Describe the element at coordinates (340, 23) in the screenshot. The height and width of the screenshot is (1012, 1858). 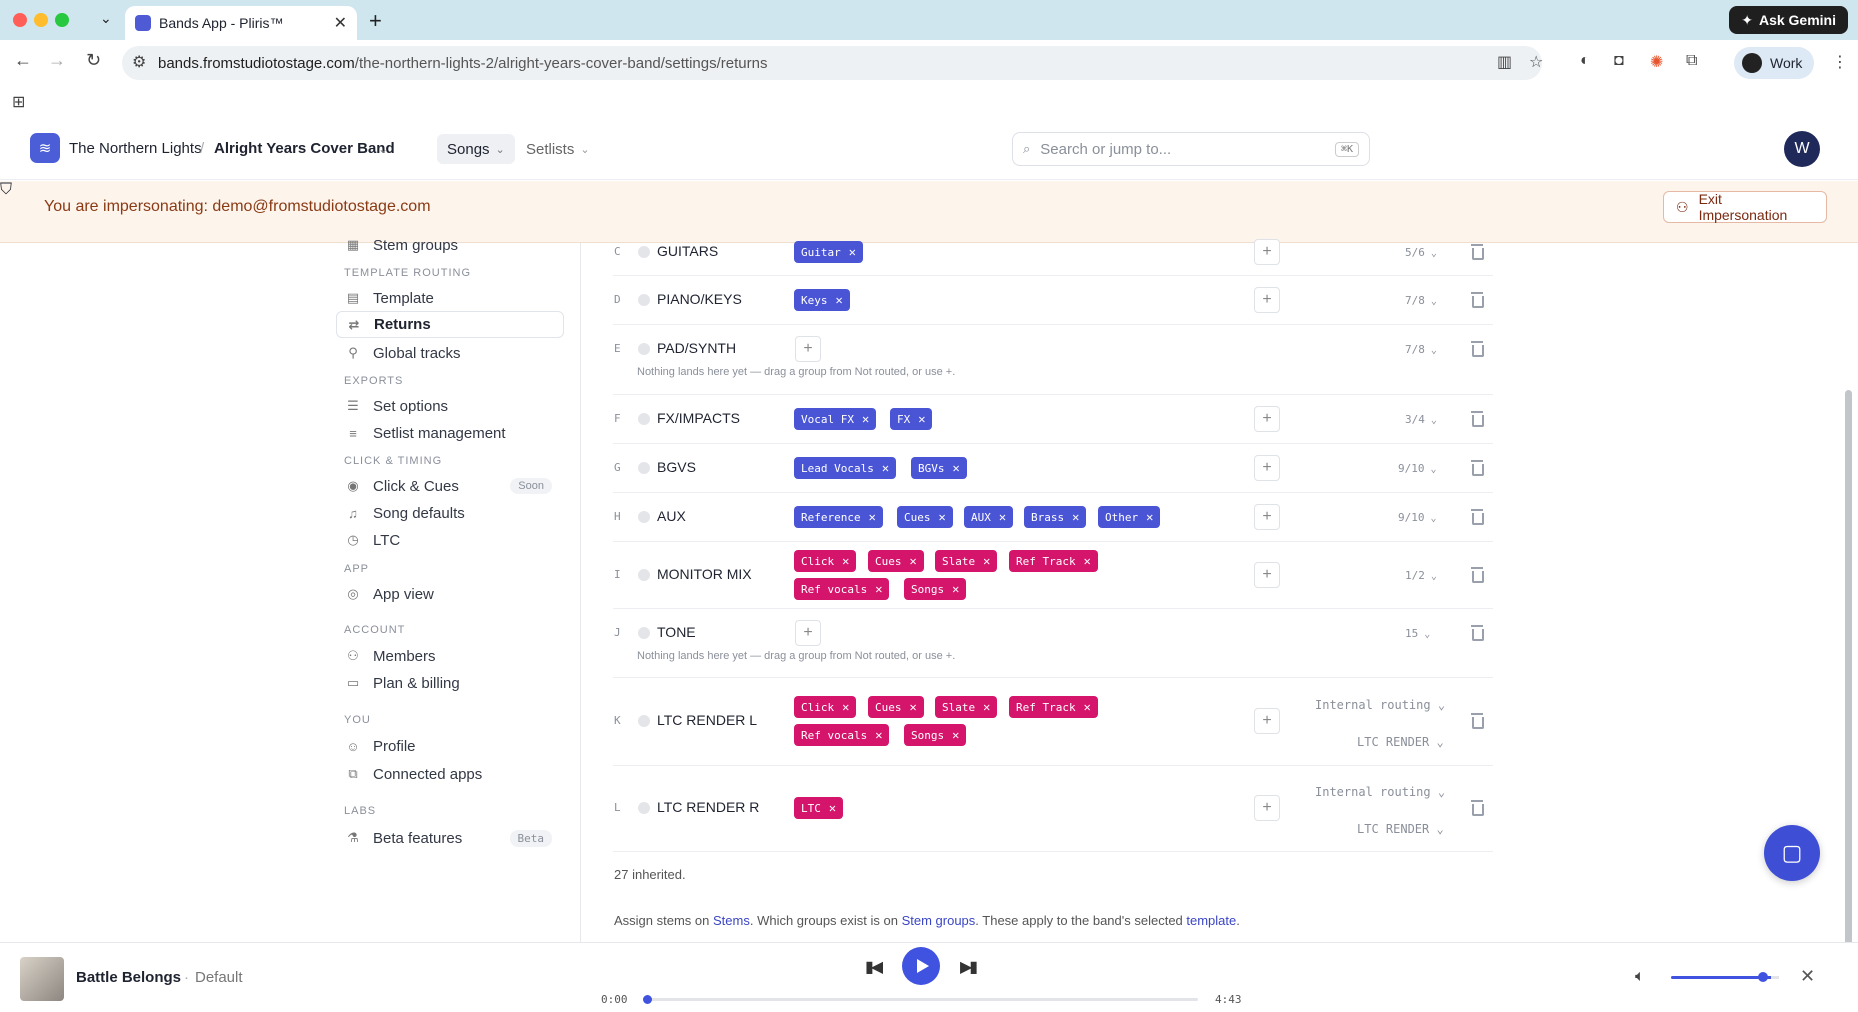
I see `close-tab-icon: ✕` at that location.